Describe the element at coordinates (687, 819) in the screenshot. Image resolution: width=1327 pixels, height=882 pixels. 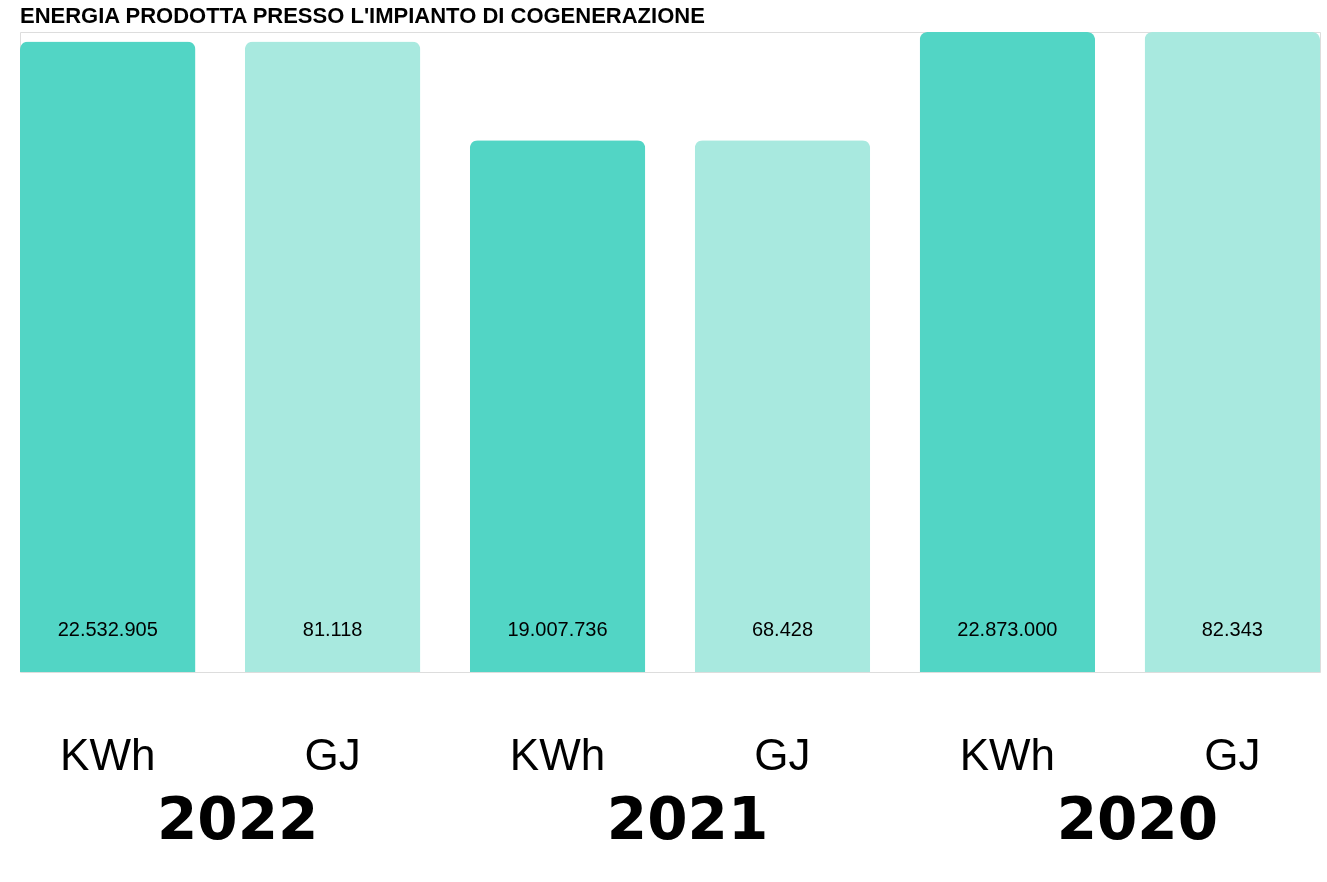
I see `x-tick-label: 2021` at that location.